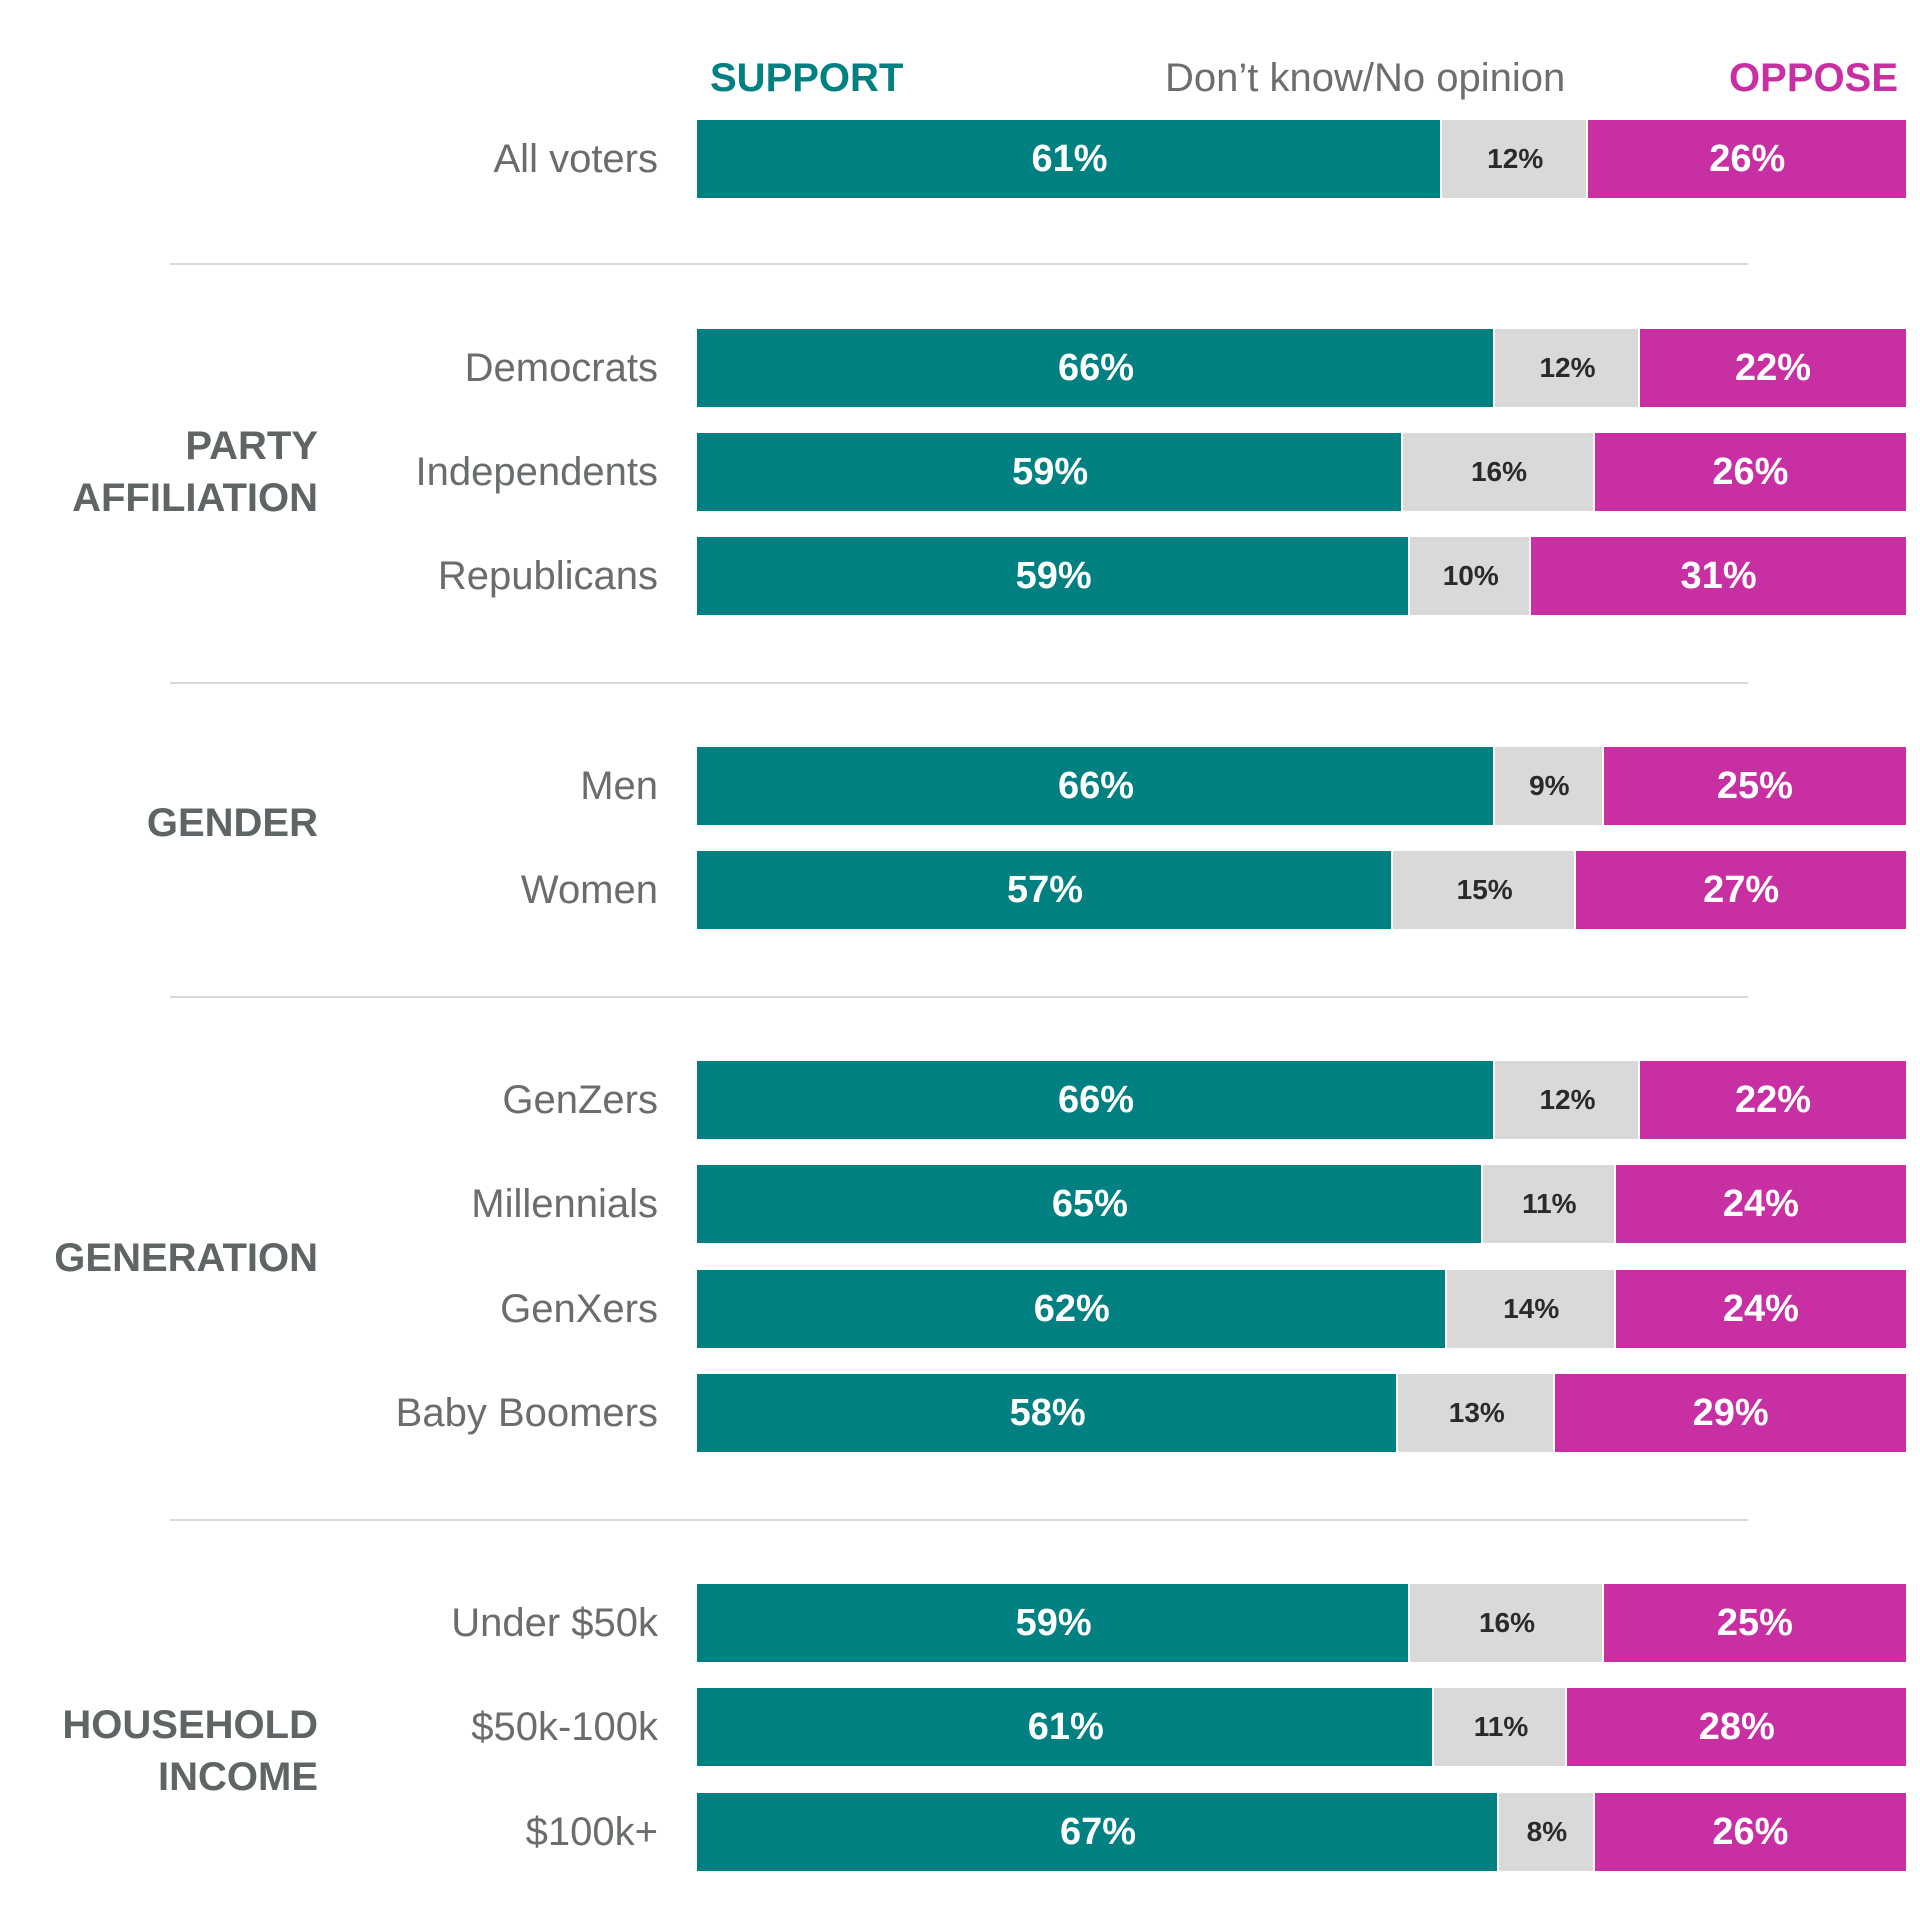 This screenshot has height=1920, width=1920. Describe the element at coordinates (564, 1727) in the screenshot. I see `row-label: $50k-100k` at that location.